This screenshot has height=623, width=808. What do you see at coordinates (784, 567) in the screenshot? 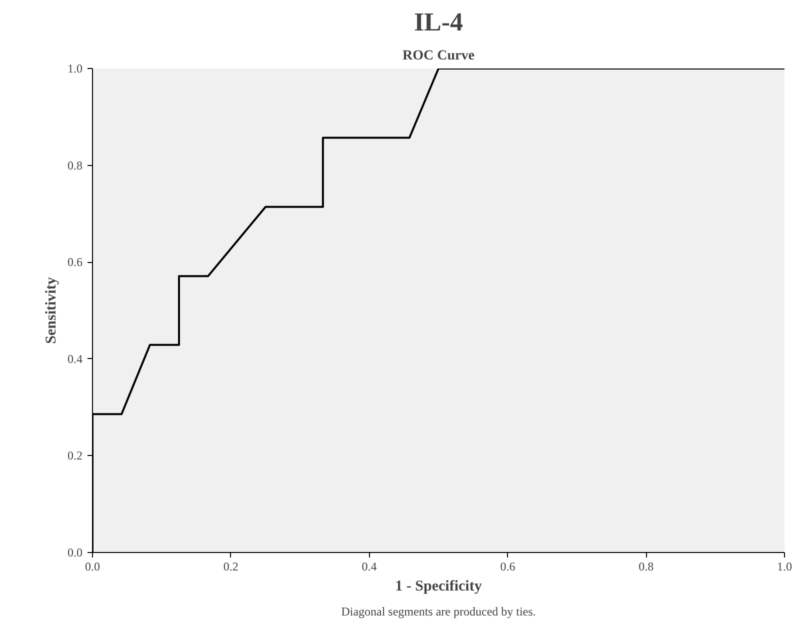
I see `x-tick-label: 1.0` at bounding box center [784, 567].